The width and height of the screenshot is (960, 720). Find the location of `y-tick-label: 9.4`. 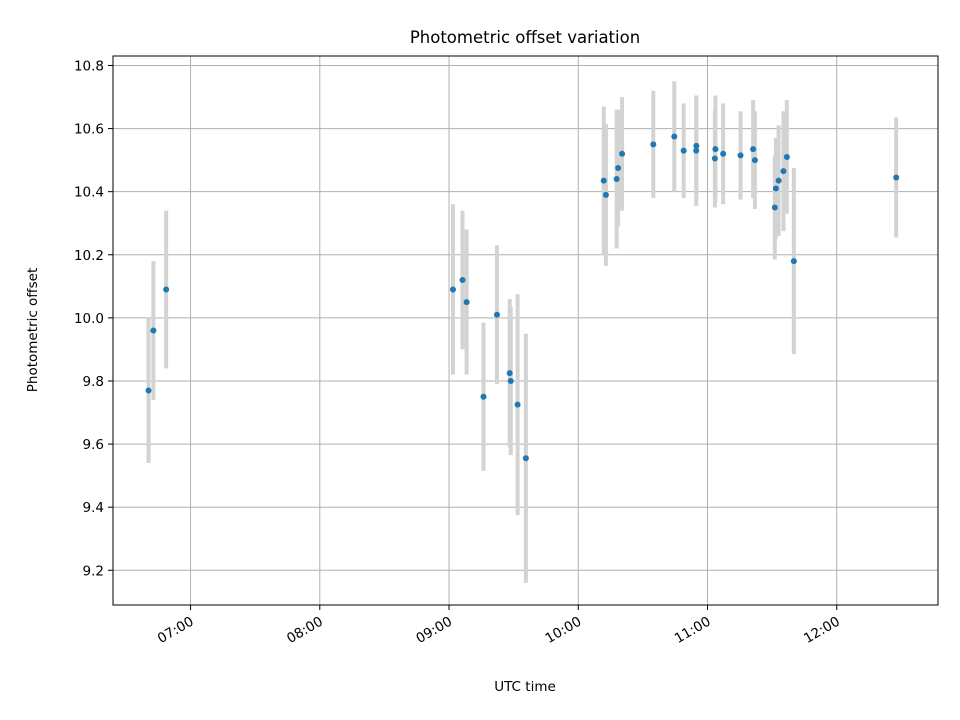

y-tick-label: 9.4 is located at coordinates (93, 508).